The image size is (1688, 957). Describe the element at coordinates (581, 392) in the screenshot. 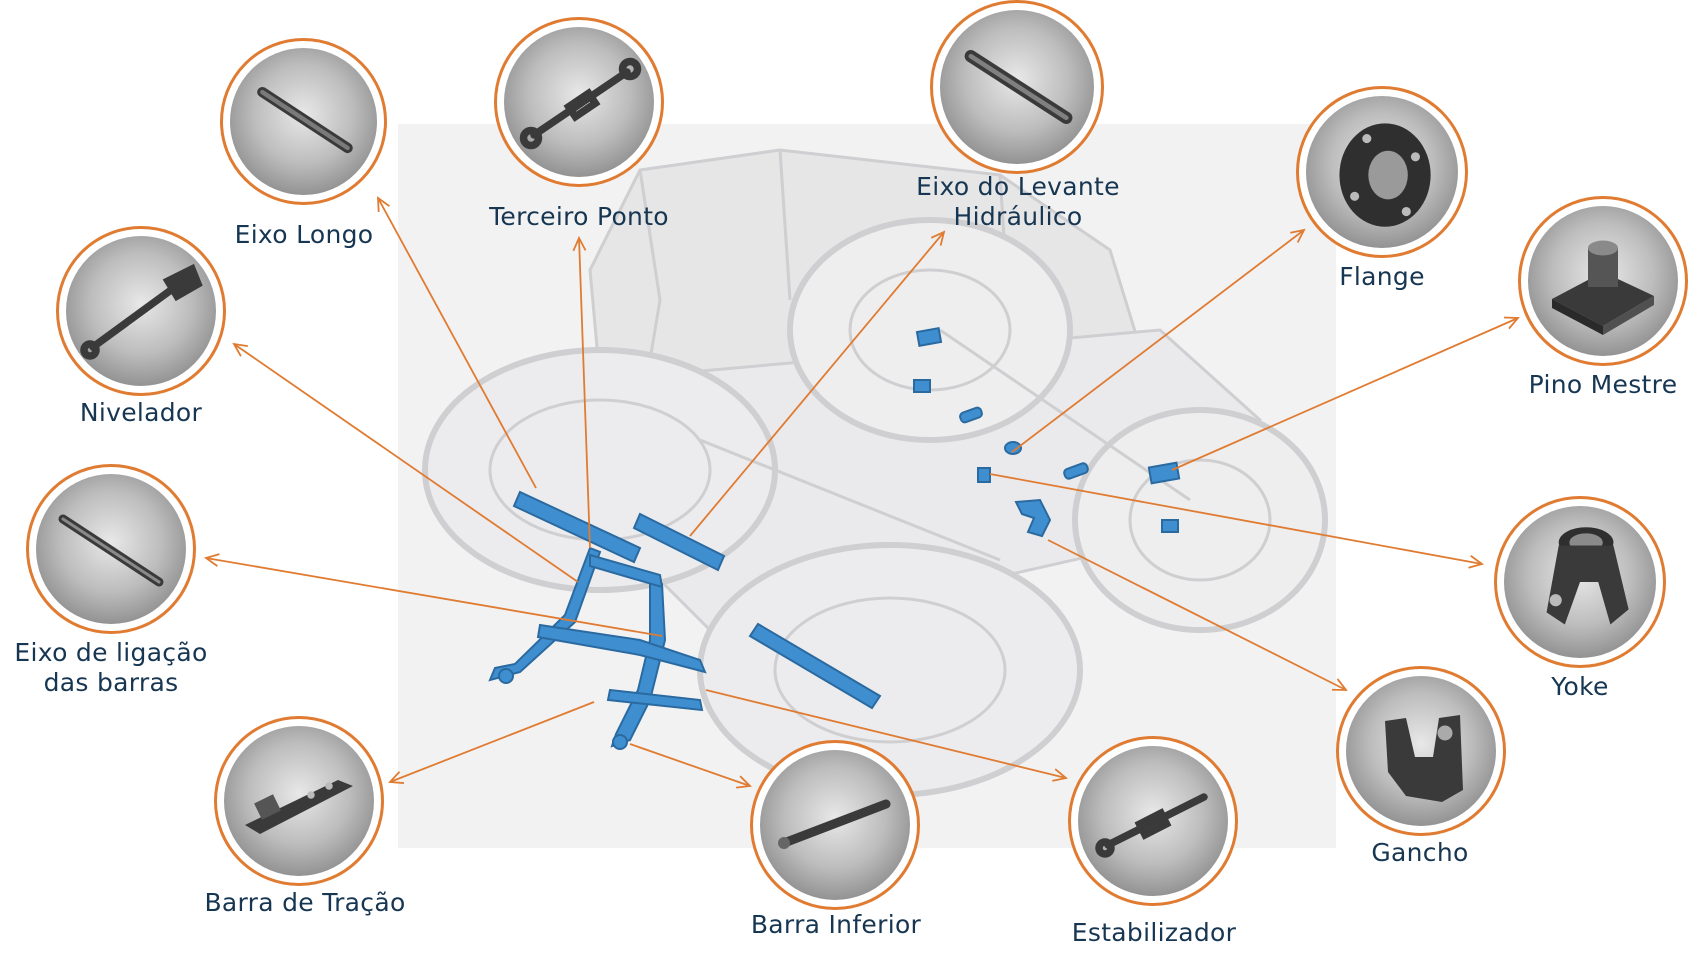

I see `pointer-line-terceiro-ponto` at that location.